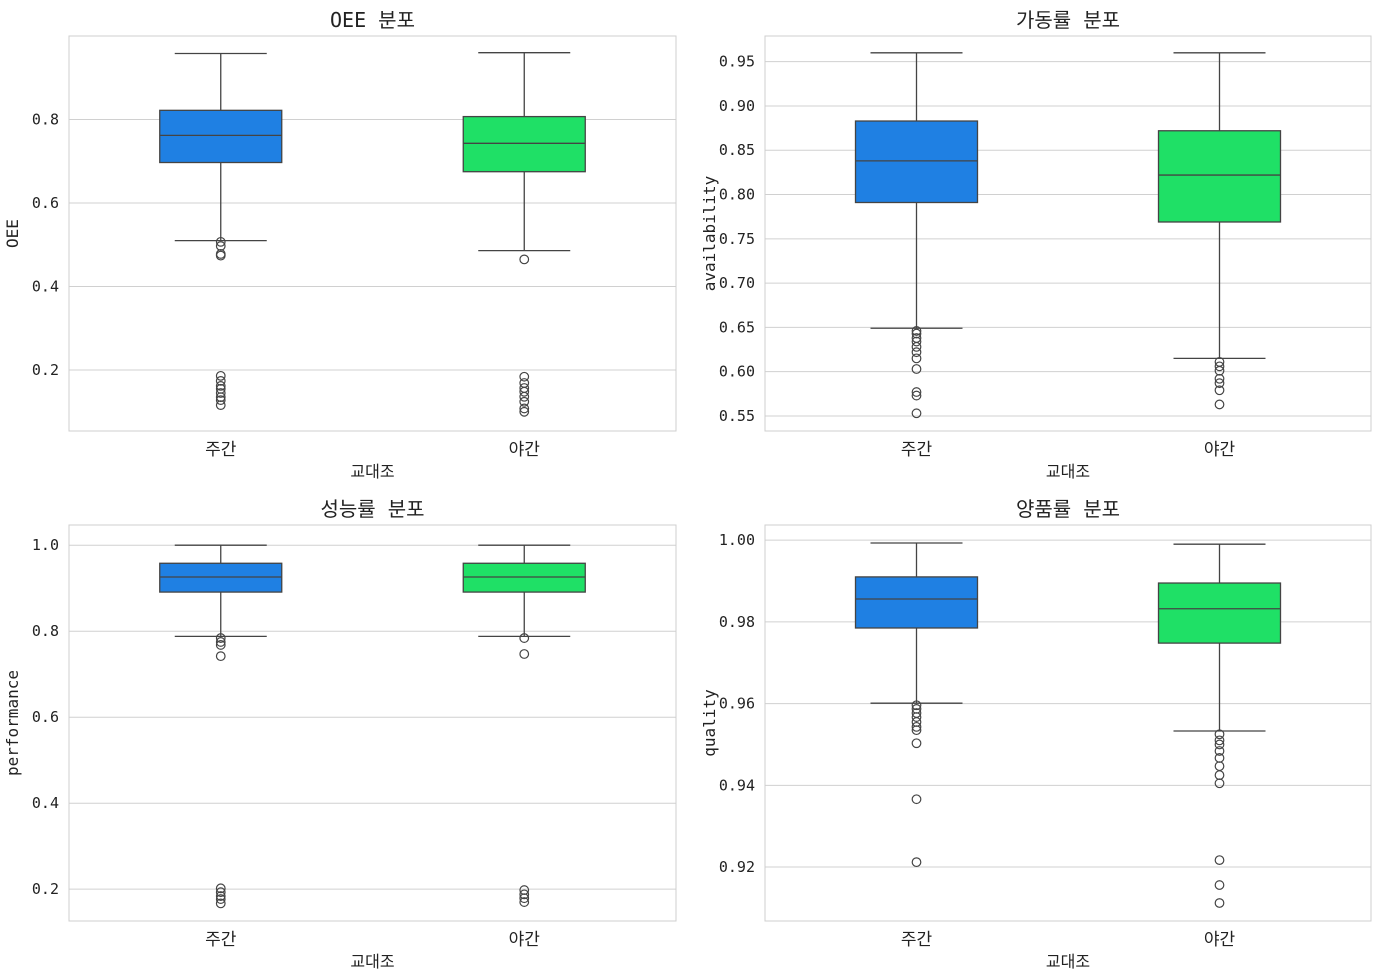 The width and height of the screenshot is (1380, 980). I want to click on y-tick-label: 0.60, so click(737, 372).